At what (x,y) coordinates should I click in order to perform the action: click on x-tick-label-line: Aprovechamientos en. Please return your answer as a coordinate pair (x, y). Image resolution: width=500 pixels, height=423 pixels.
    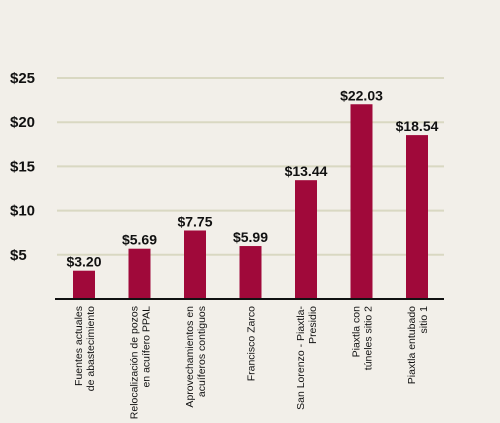
    Looking at the image, I should click on (190, 357).